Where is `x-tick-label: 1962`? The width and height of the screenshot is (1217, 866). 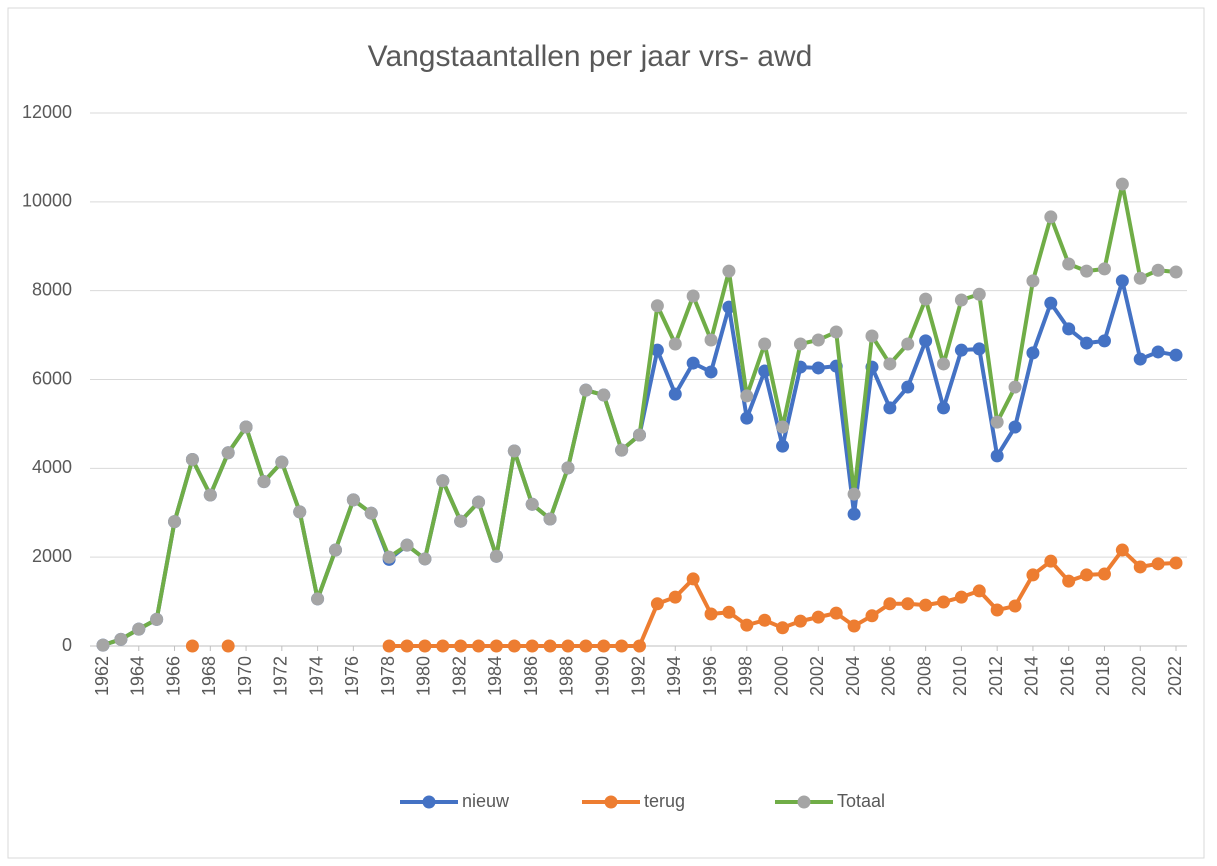
x-tick-label: 1962 is located at coordinates (102, 676).